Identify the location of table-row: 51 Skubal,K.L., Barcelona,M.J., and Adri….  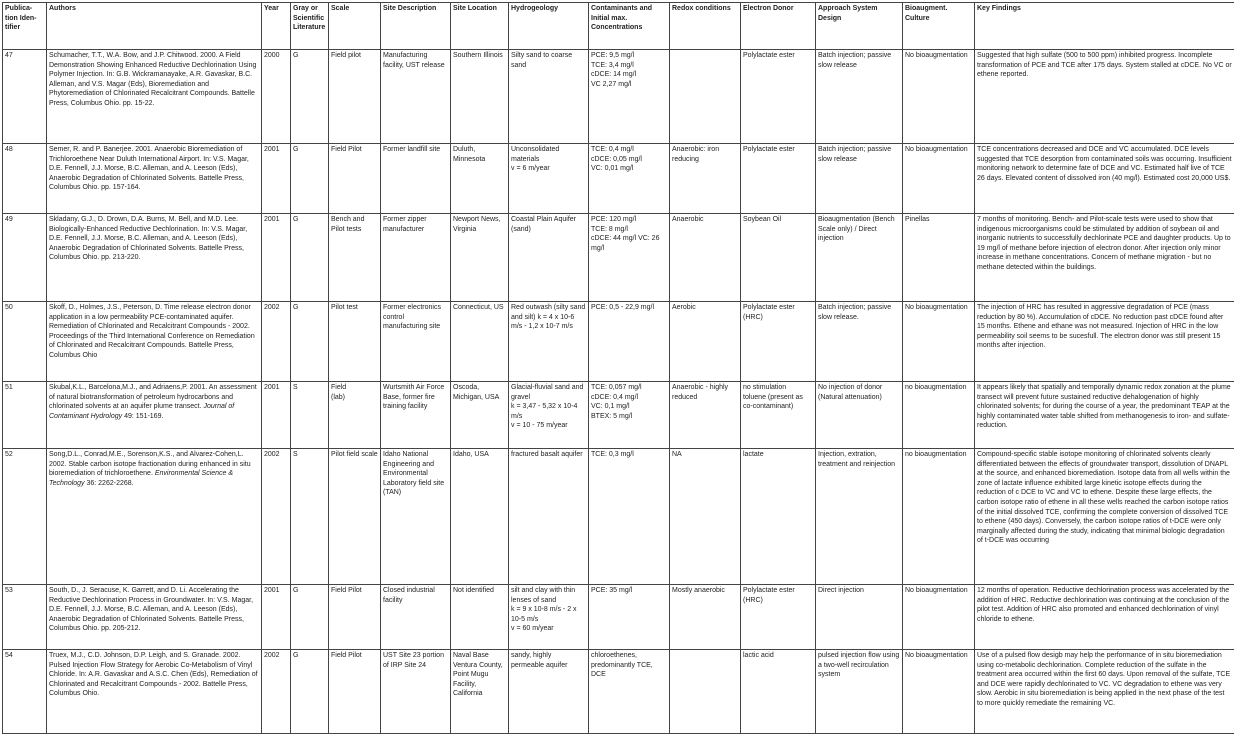
(618, 415).